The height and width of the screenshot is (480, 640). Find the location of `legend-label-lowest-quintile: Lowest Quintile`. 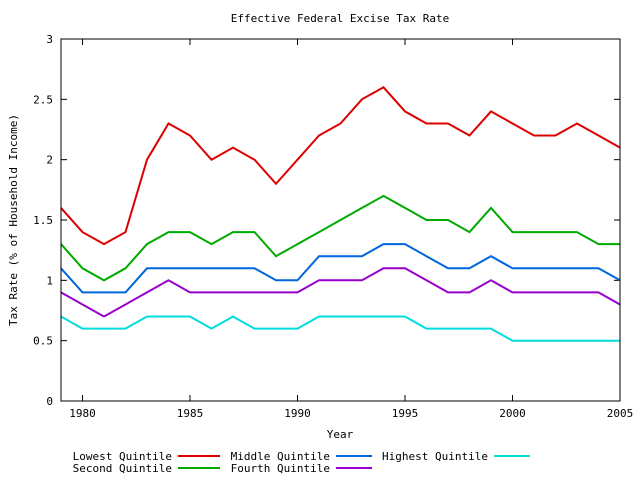

legend-label-lowest-quintile: Lowest Quintile is located at coordinates (122, 456).